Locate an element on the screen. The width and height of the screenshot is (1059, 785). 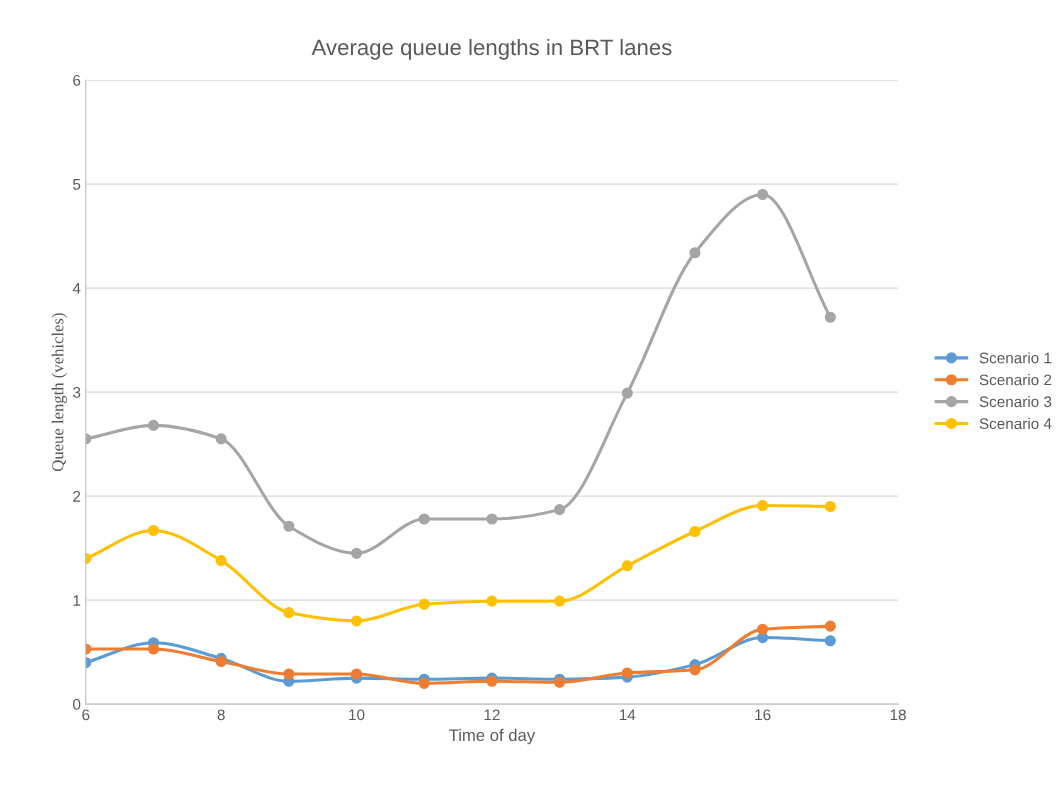
y-axis-title: Queue length (vehicles) is located at coordinates (59, 392).